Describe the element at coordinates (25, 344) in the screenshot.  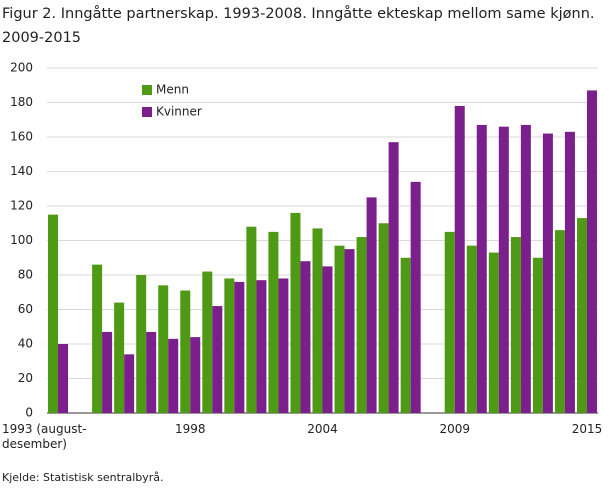
I see `y-tick-label: 40` at that location.